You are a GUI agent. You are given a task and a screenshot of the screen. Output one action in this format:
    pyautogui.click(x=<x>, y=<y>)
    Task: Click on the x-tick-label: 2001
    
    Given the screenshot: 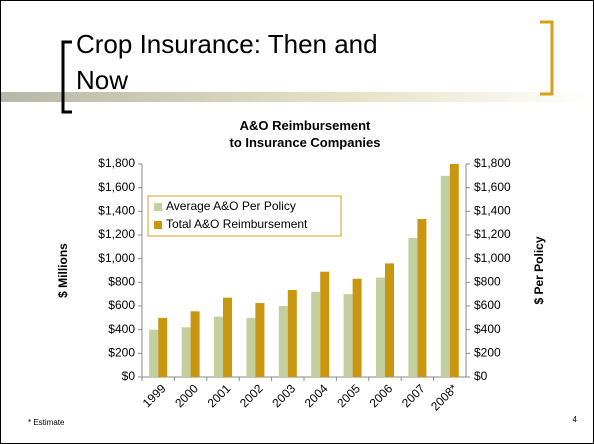 What is the action you would take?
    pyautogui.click(x=219, y=395)
    